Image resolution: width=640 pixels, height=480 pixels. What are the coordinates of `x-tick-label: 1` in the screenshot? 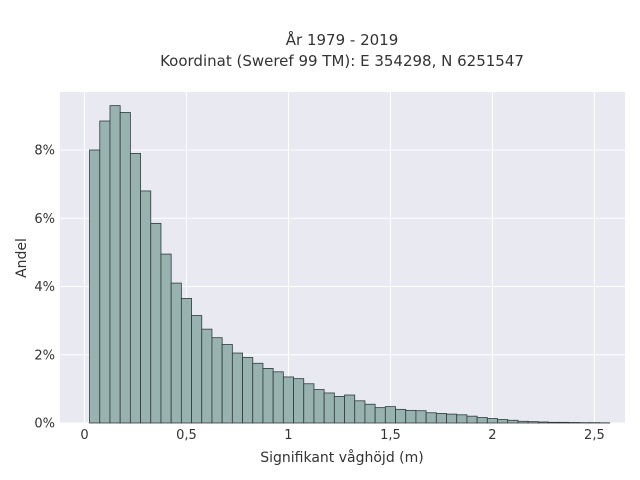 It's located at (288, 435).